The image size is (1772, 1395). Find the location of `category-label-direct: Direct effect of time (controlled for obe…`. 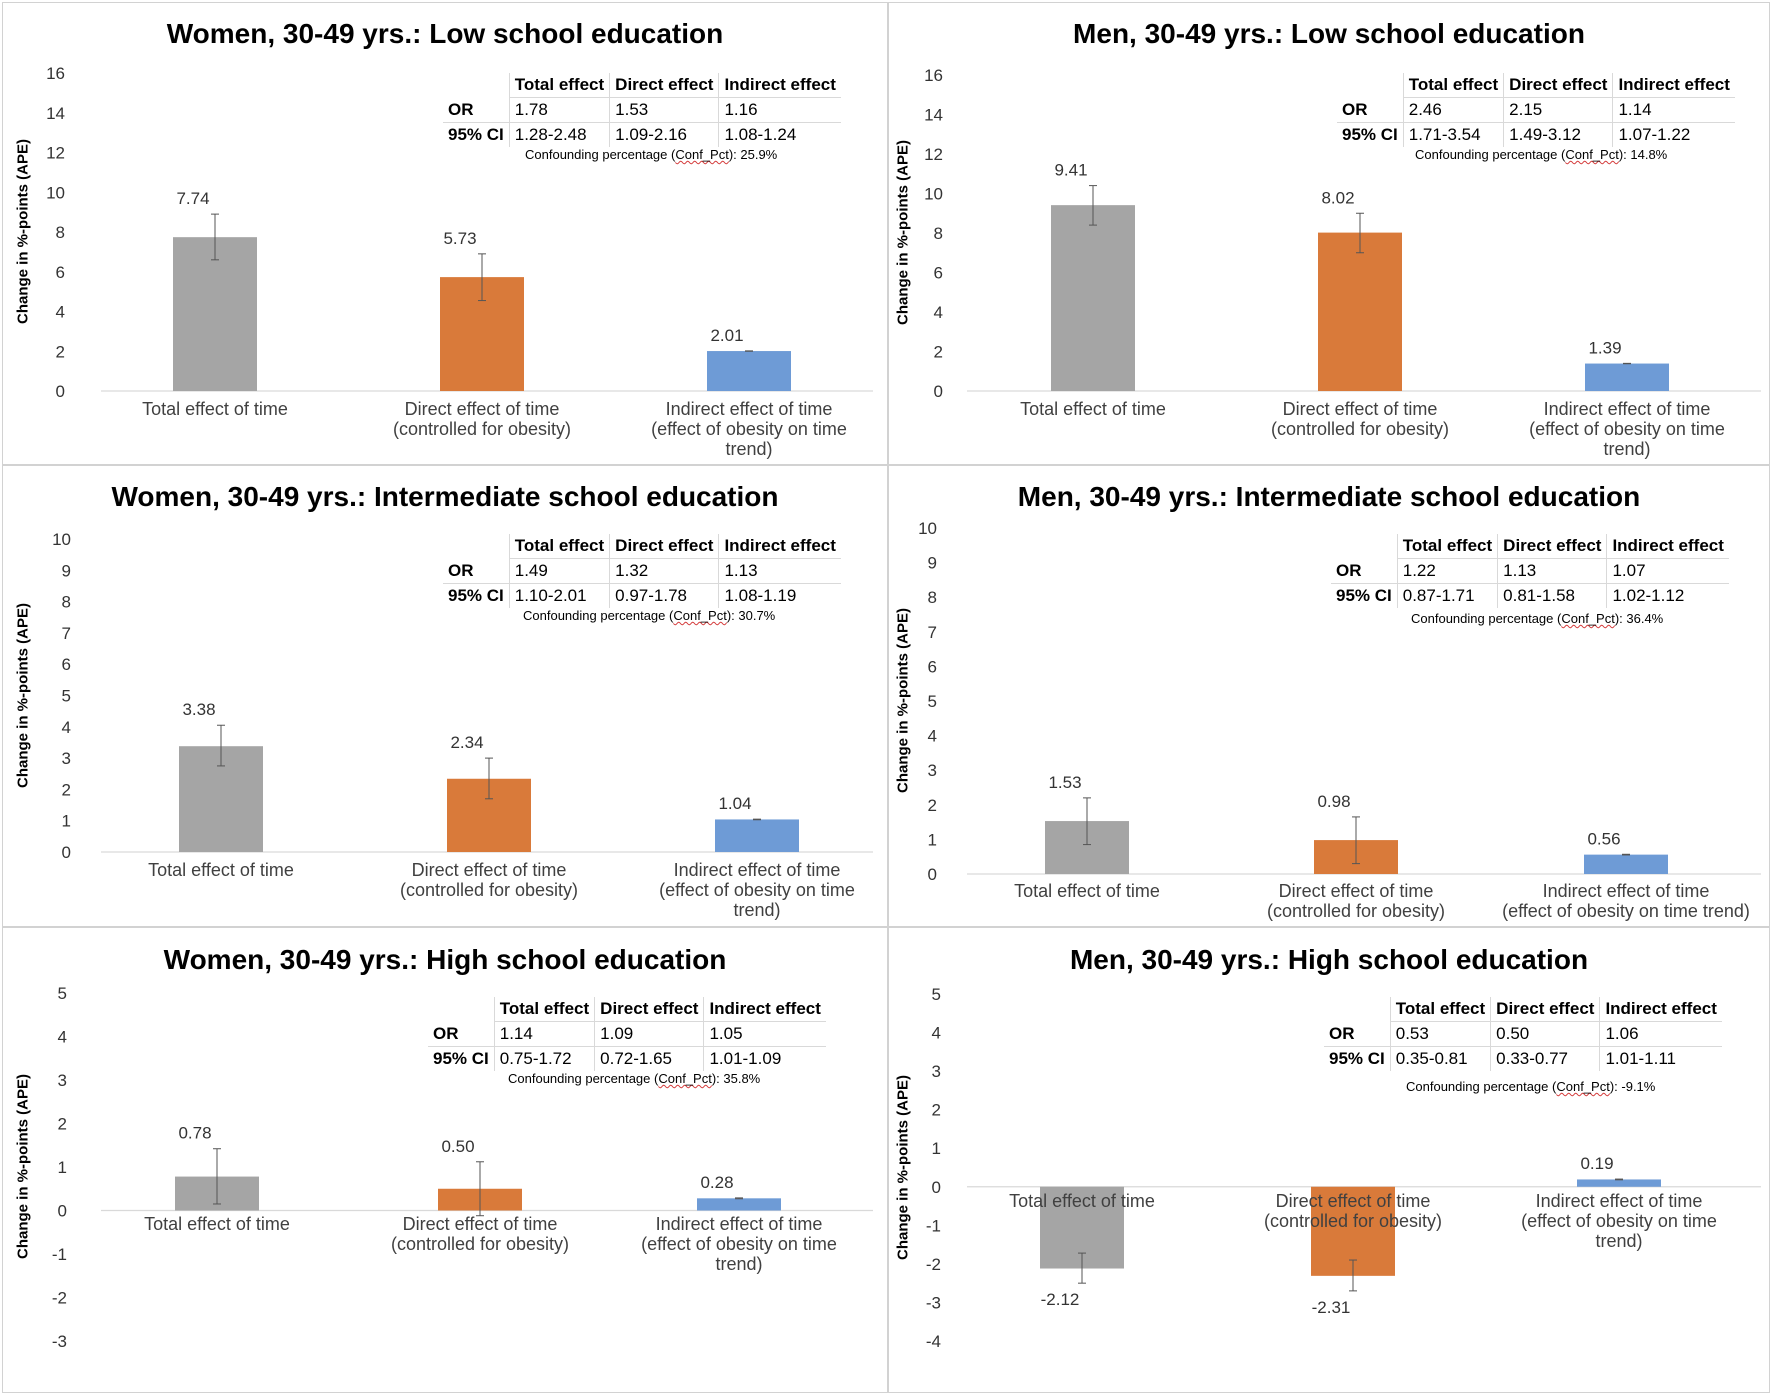

category-label-direct: Direct effect of time (controlled for obe… is located at coordinates (1353, 1211).